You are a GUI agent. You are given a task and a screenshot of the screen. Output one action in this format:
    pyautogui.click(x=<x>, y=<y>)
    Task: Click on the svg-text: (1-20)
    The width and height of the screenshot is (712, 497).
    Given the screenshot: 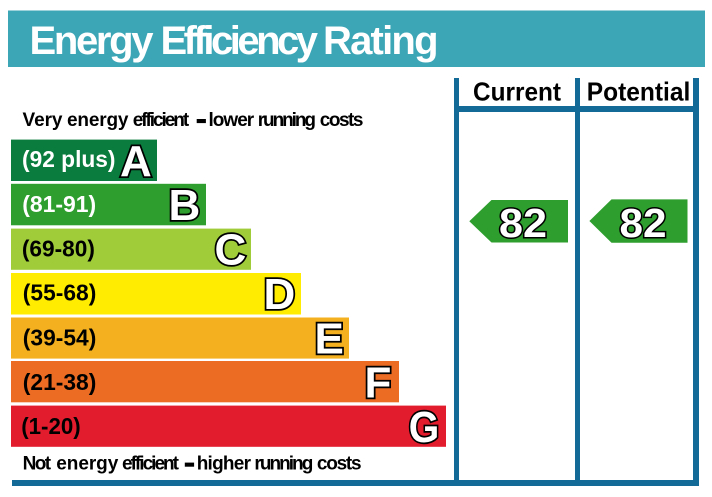 What is the action you would take?
    pyautogui.click(x=50, y=426)
    